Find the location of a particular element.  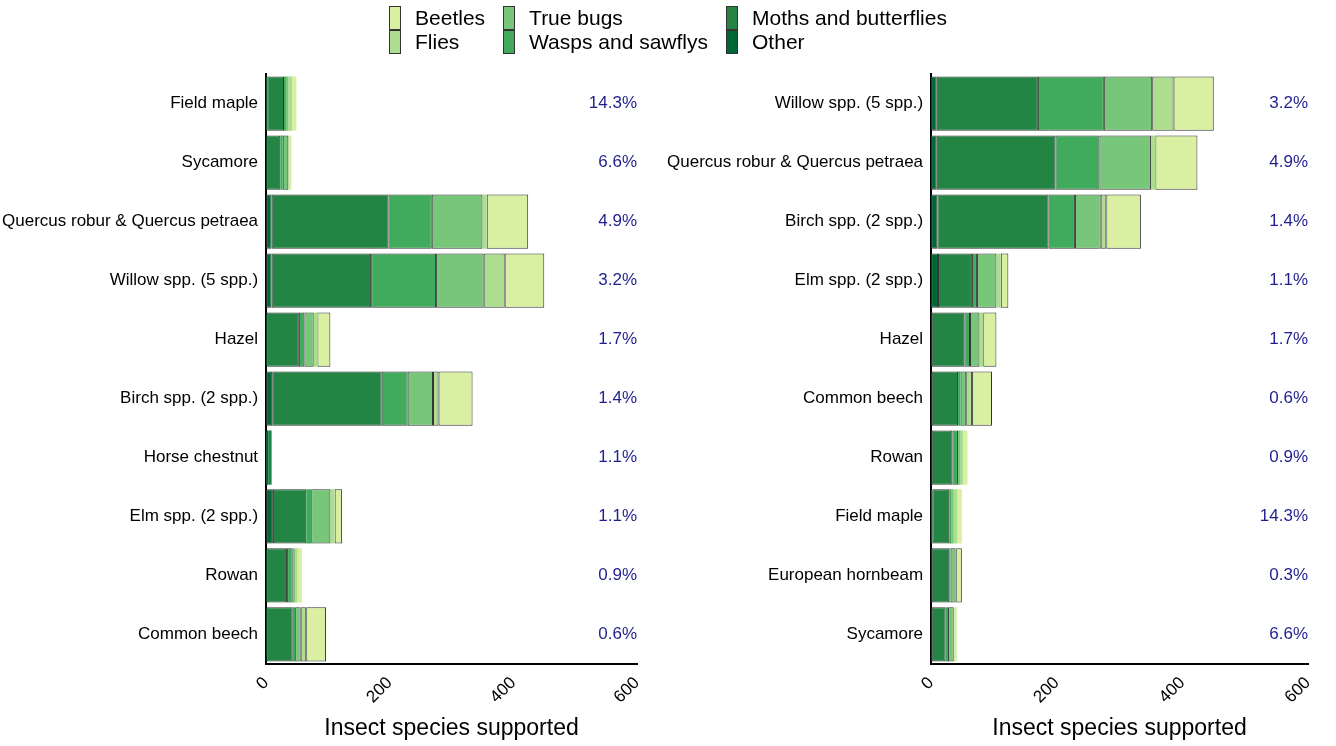

annotation: 0.3% is located at coordinates (1288, 575).